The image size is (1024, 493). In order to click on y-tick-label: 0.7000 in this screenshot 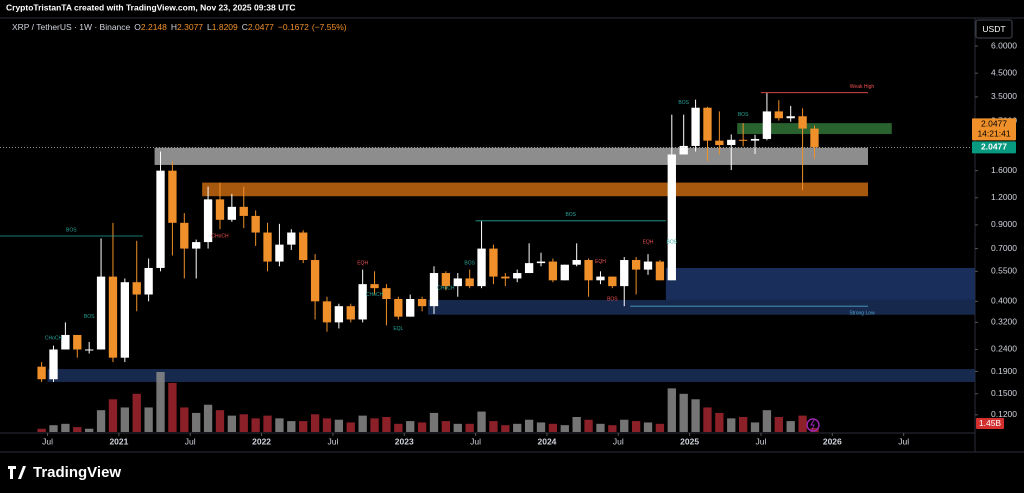, I will do `click(1004, 248)`.